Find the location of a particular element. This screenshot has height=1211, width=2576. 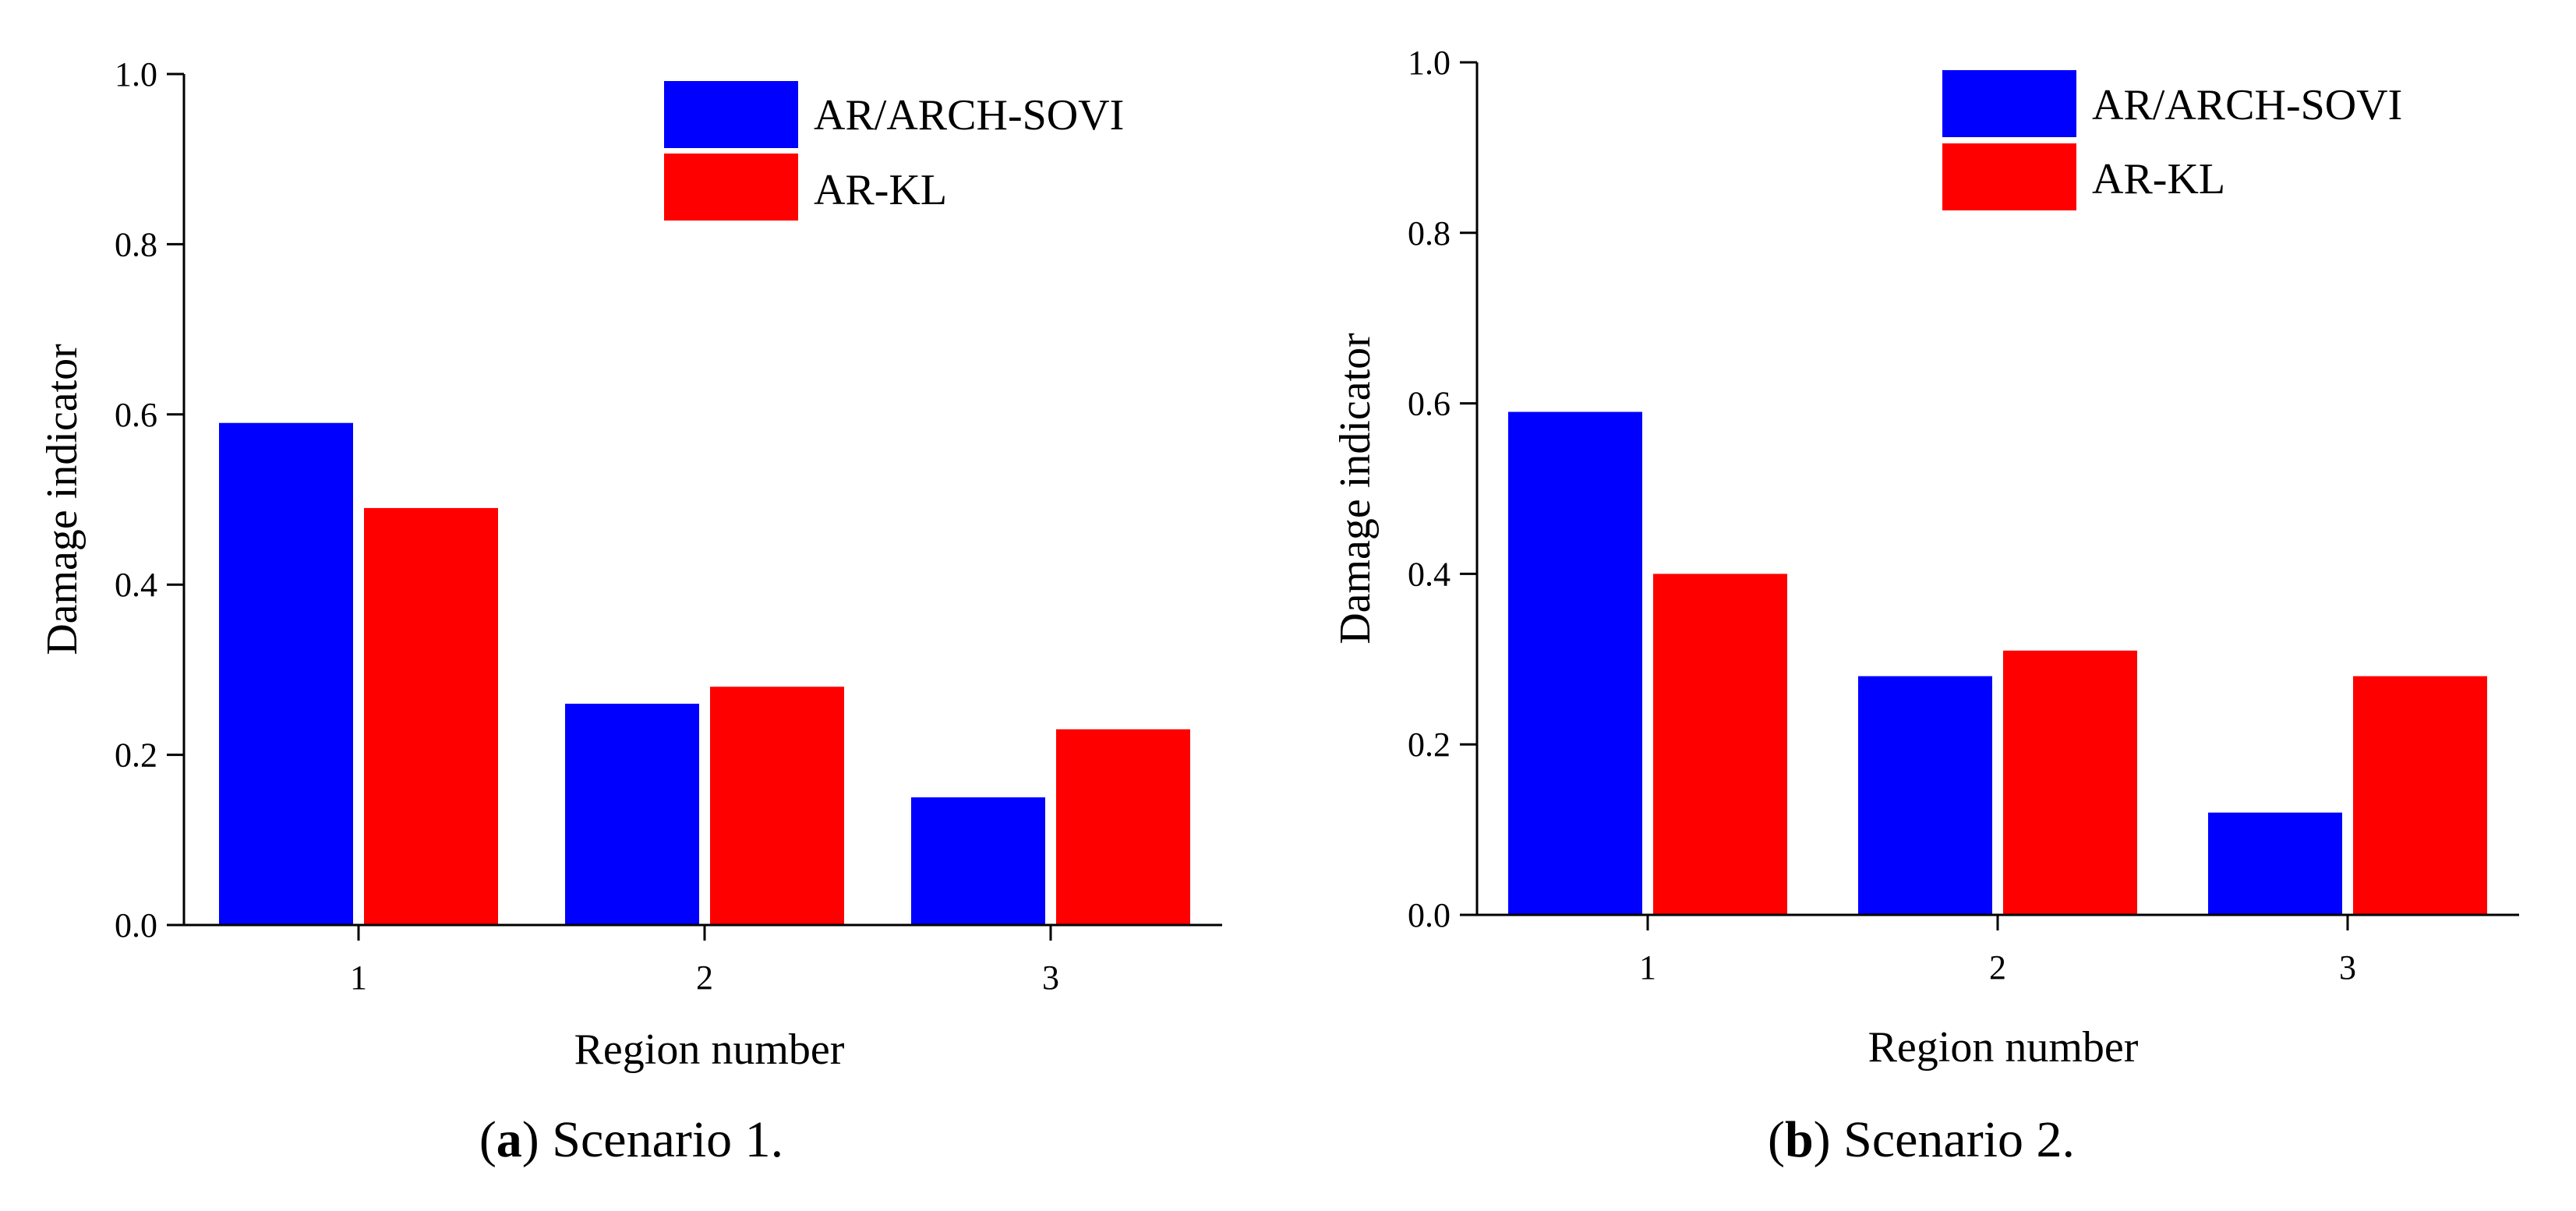

caption: (a) Scenario 1. is located at coordinates (631, 1139).